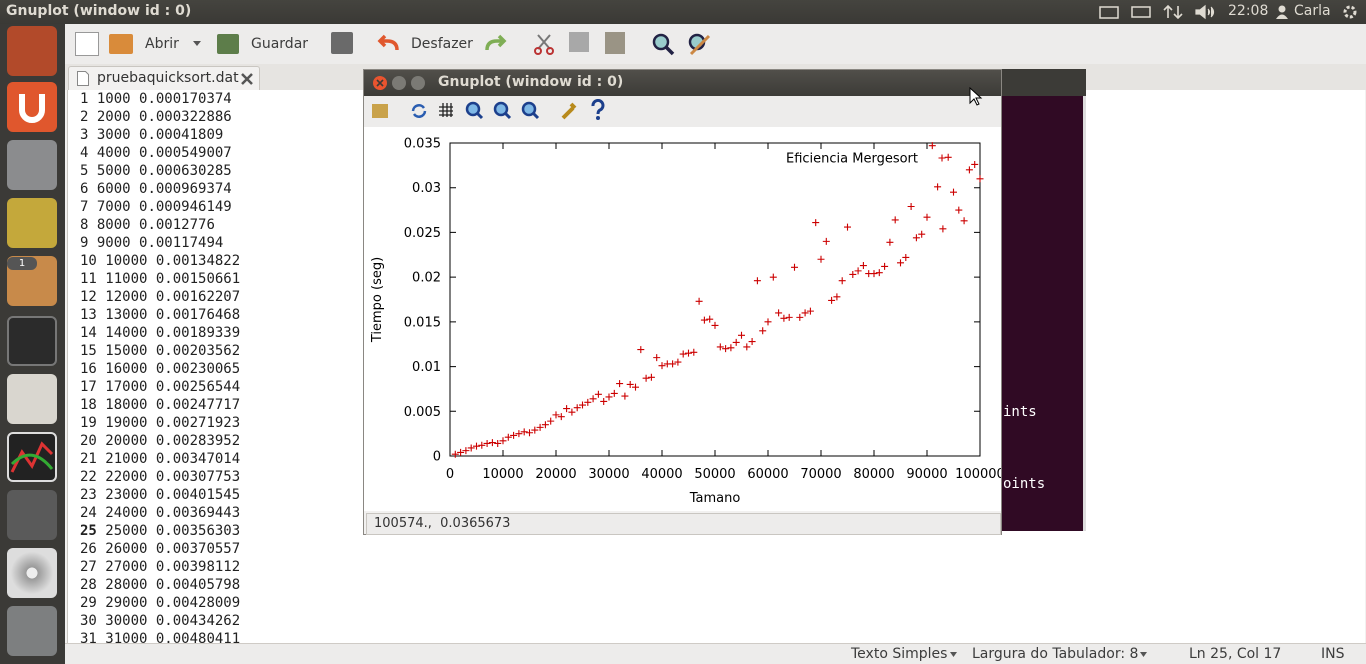 This screenshot has height=664, width=1366. Describe the element at coordinates (399, 83) in the screenshot. I see `minimize-button` at that location.